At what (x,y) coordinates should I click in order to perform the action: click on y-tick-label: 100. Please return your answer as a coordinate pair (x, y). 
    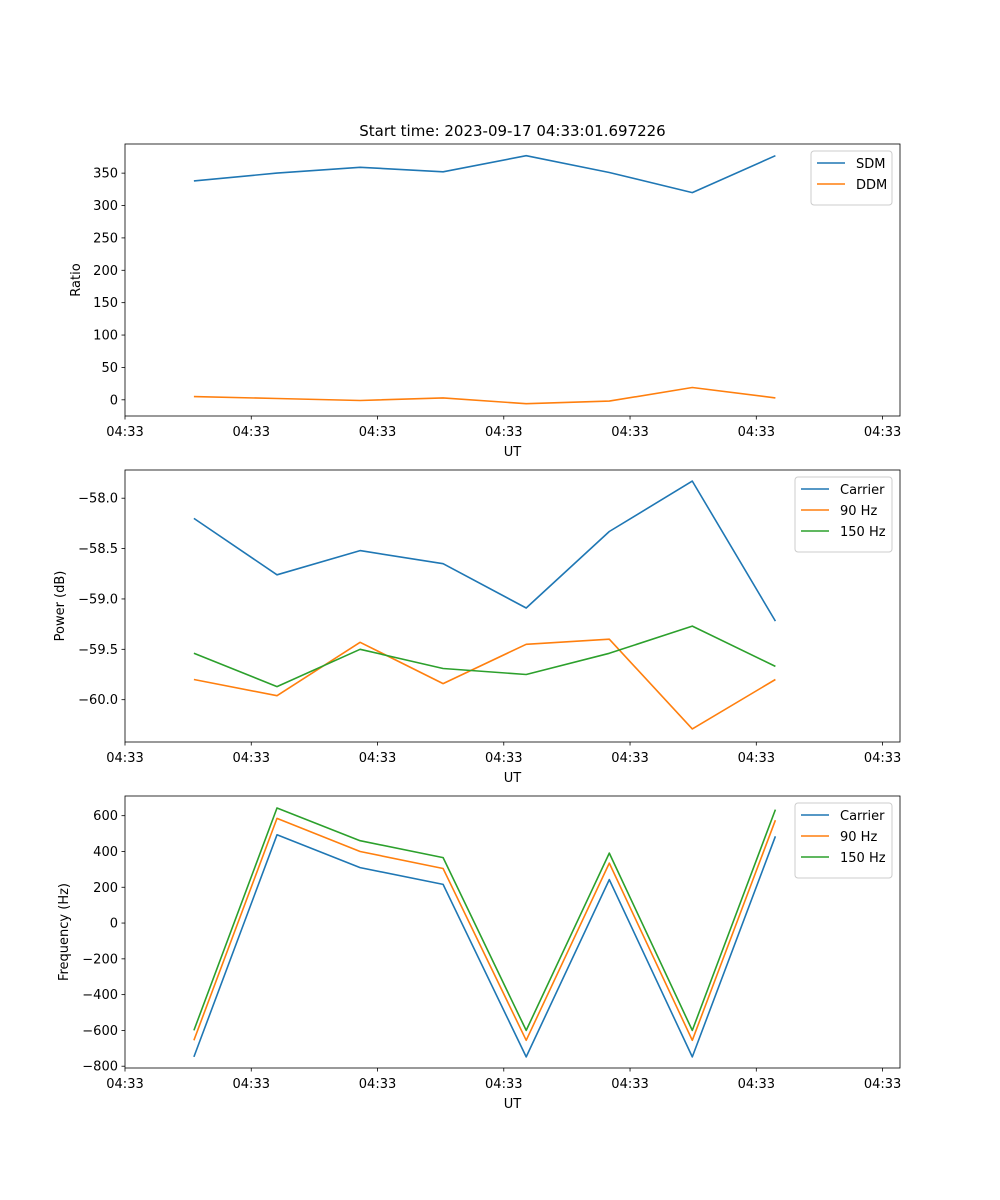
    Looking at the image, I should click on (105, 336).